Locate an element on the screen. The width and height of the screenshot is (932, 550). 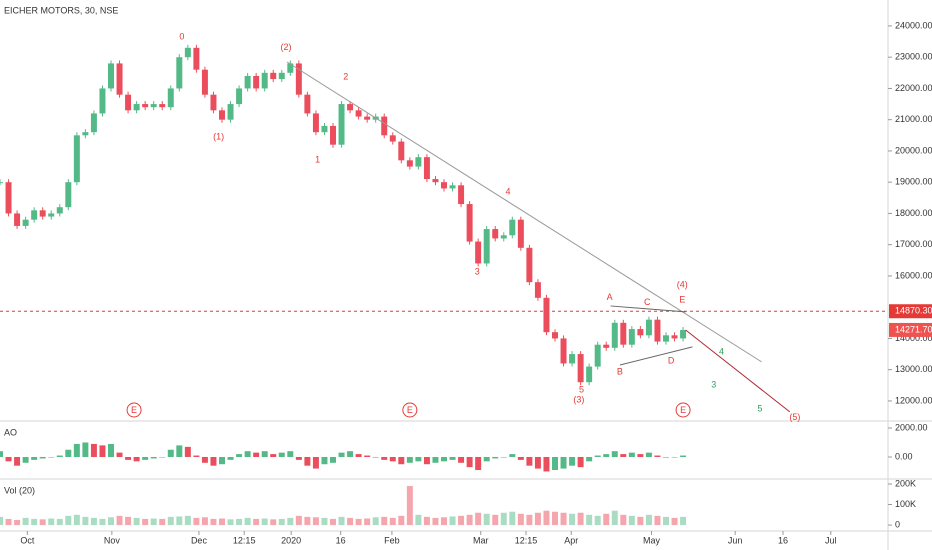
x-tick-label: Feb is located at coordinates (392, 540).